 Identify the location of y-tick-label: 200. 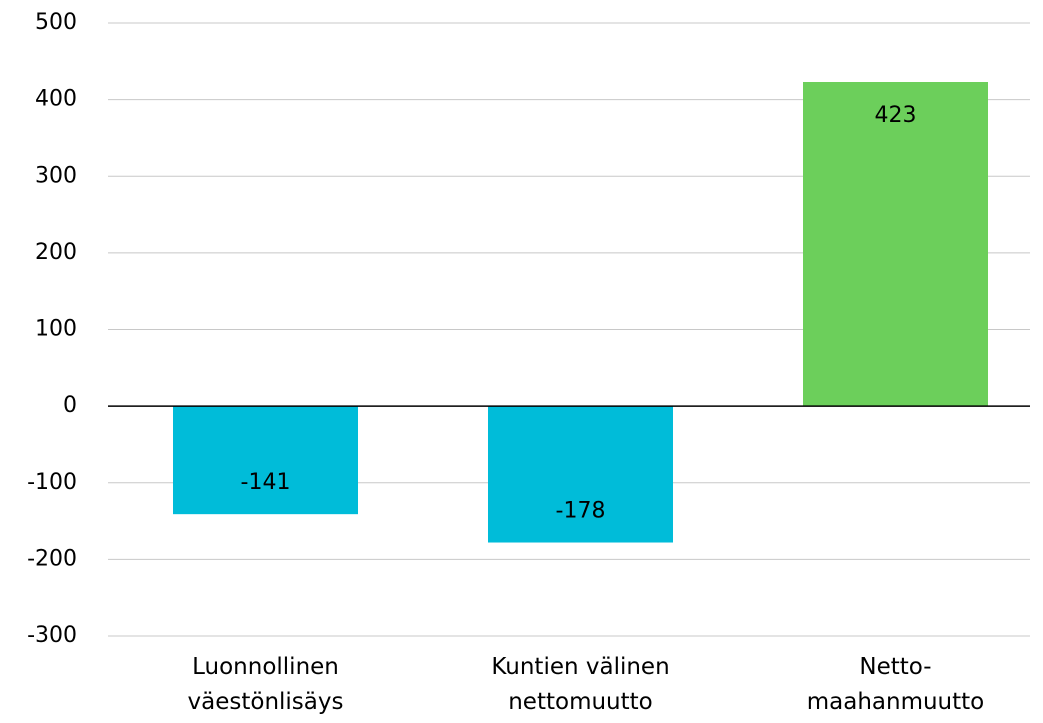
(56, 252).